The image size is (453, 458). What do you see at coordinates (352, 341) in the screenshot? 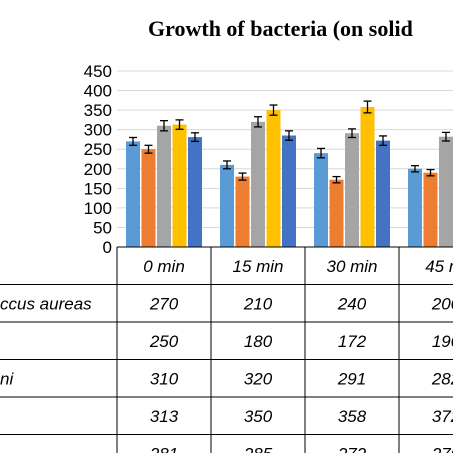
I see `table-cell-value: 172` at bounding box center [352, 341].